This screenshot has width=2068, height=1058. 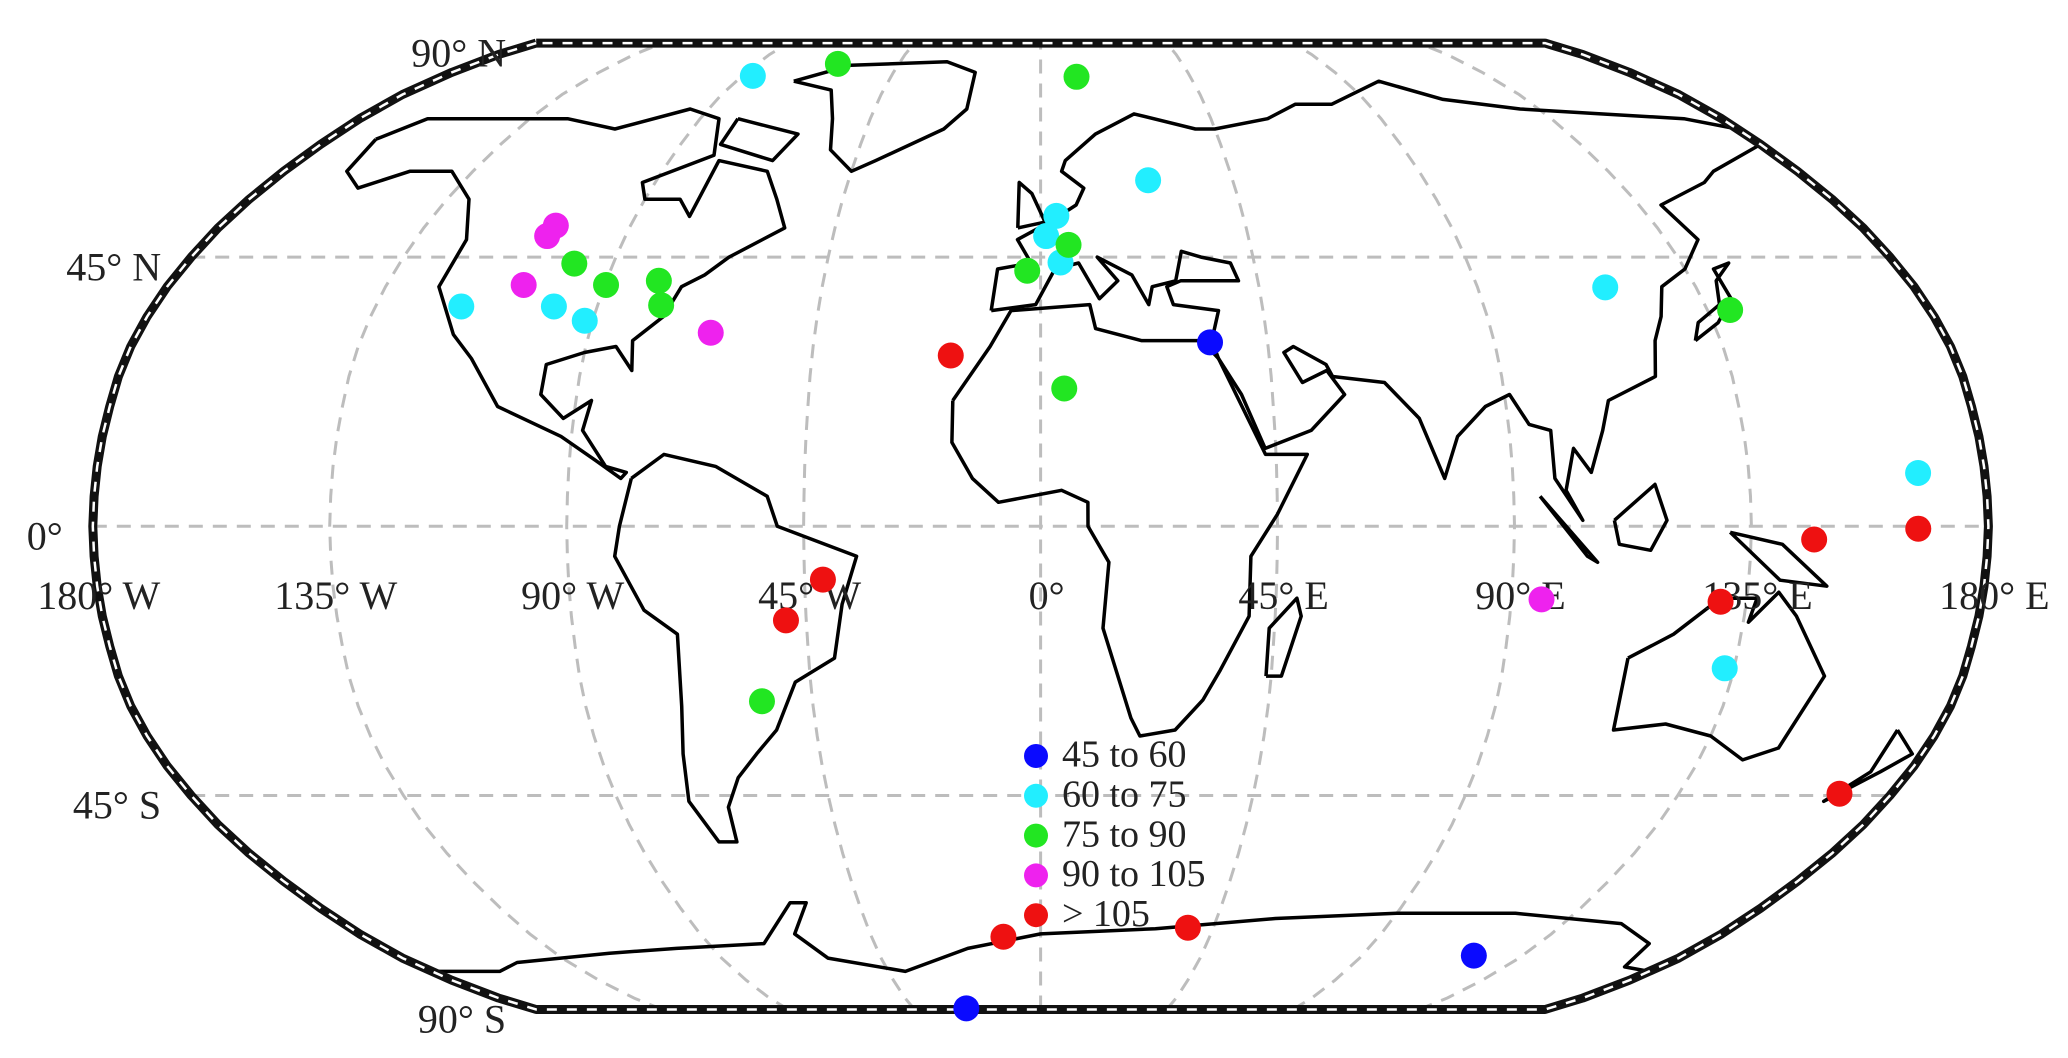 What do you see at coordinates (458, 52) in the screenshot?
I see `y-tick-label: 90° N` at bounding box center [458, 52].